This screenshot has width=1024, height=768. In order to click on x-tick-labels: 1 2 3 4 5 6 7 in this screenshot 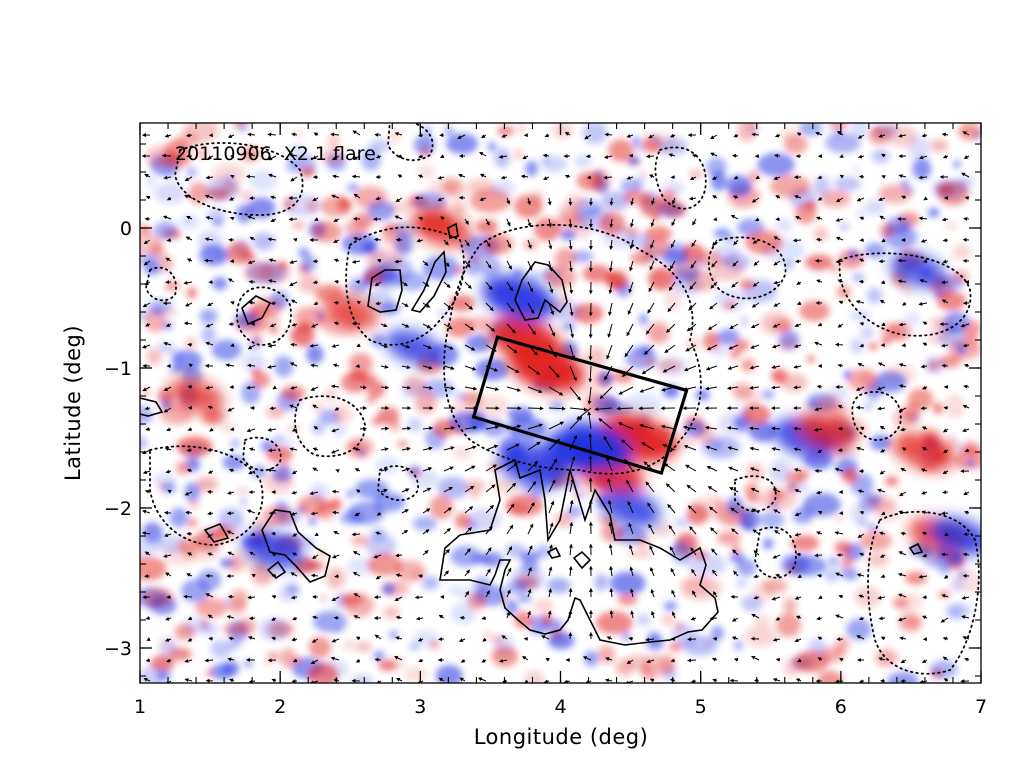, I will do `click(560, 707)`.